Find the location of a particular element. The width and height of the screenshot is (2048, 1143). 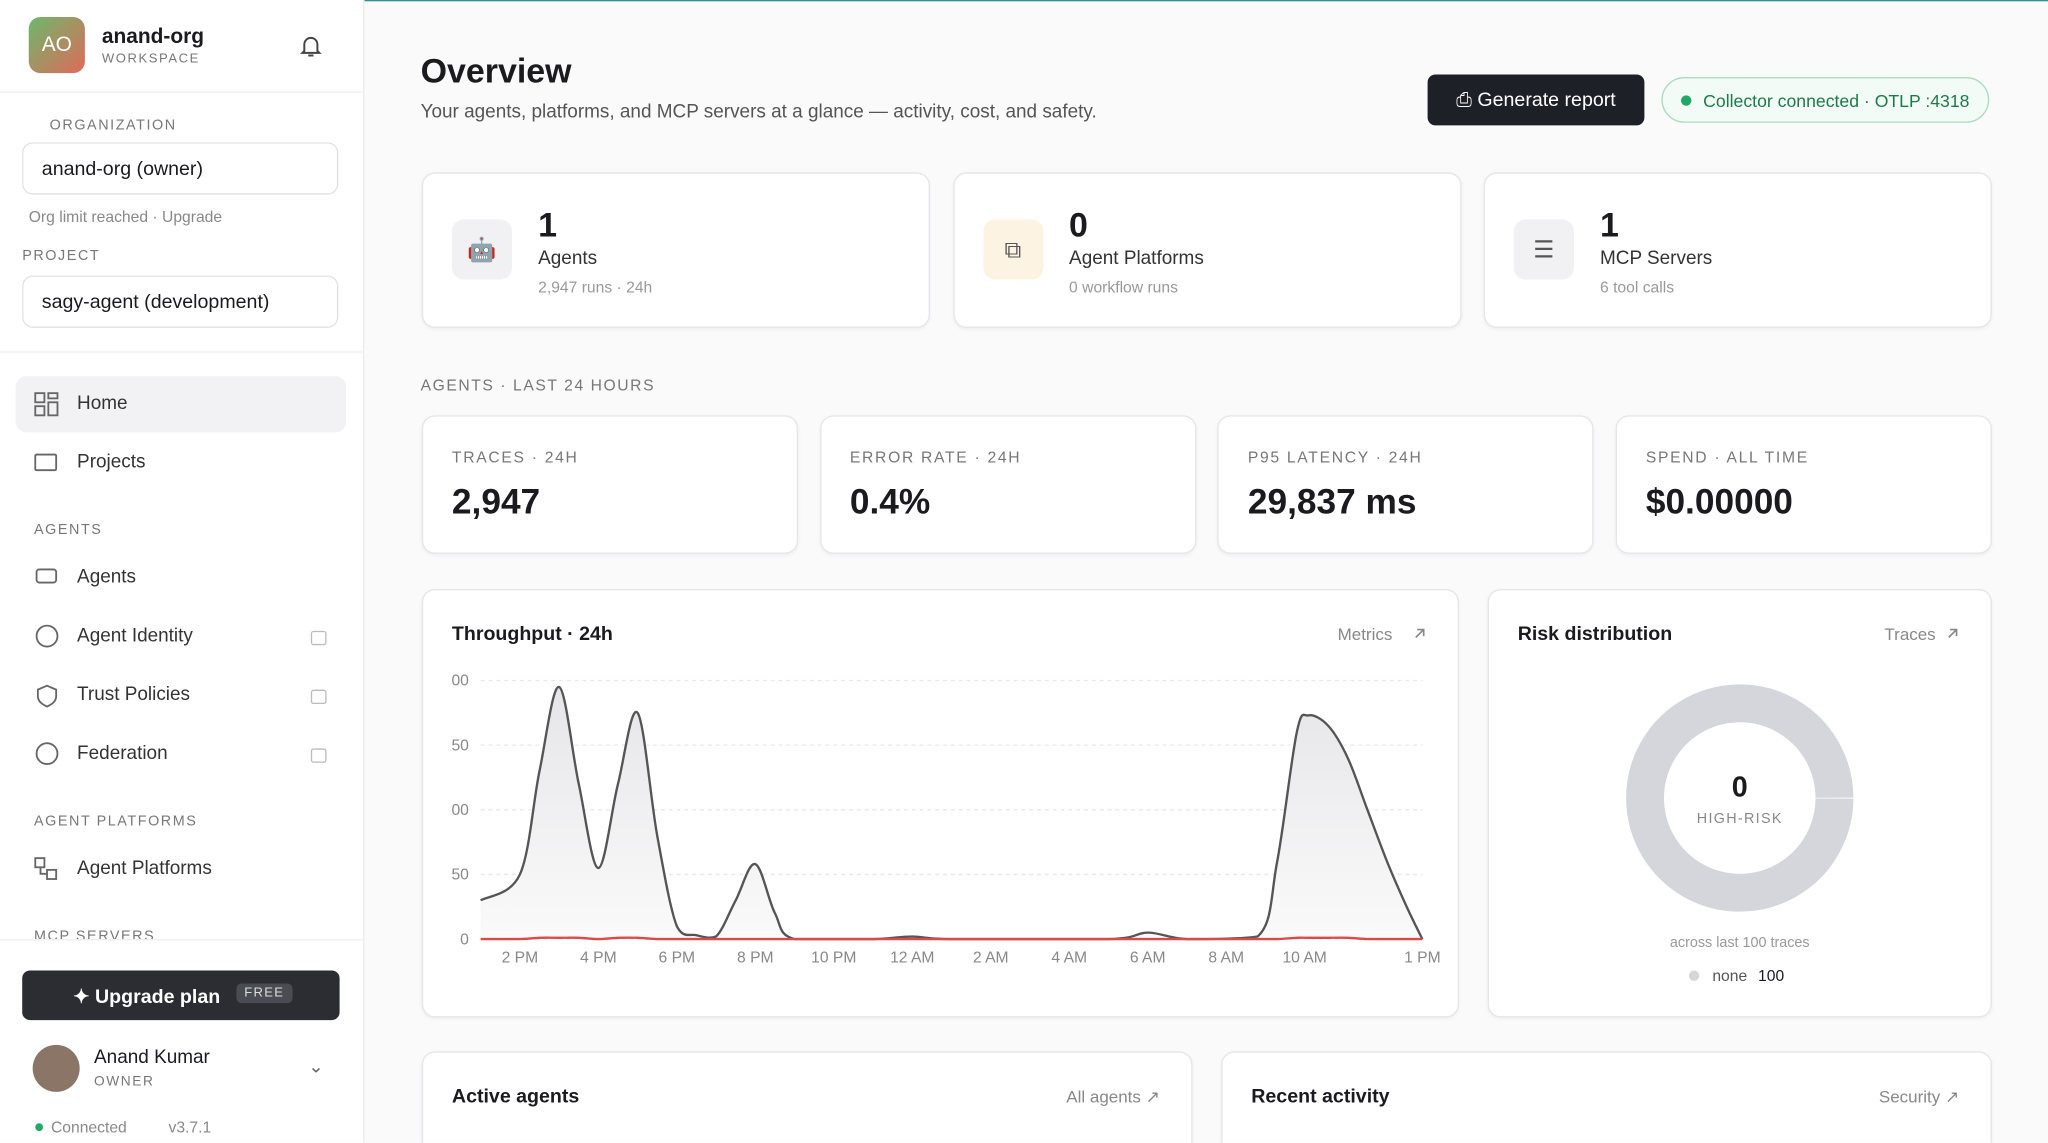

legend-label: none is located at coordinates (1729, 976).